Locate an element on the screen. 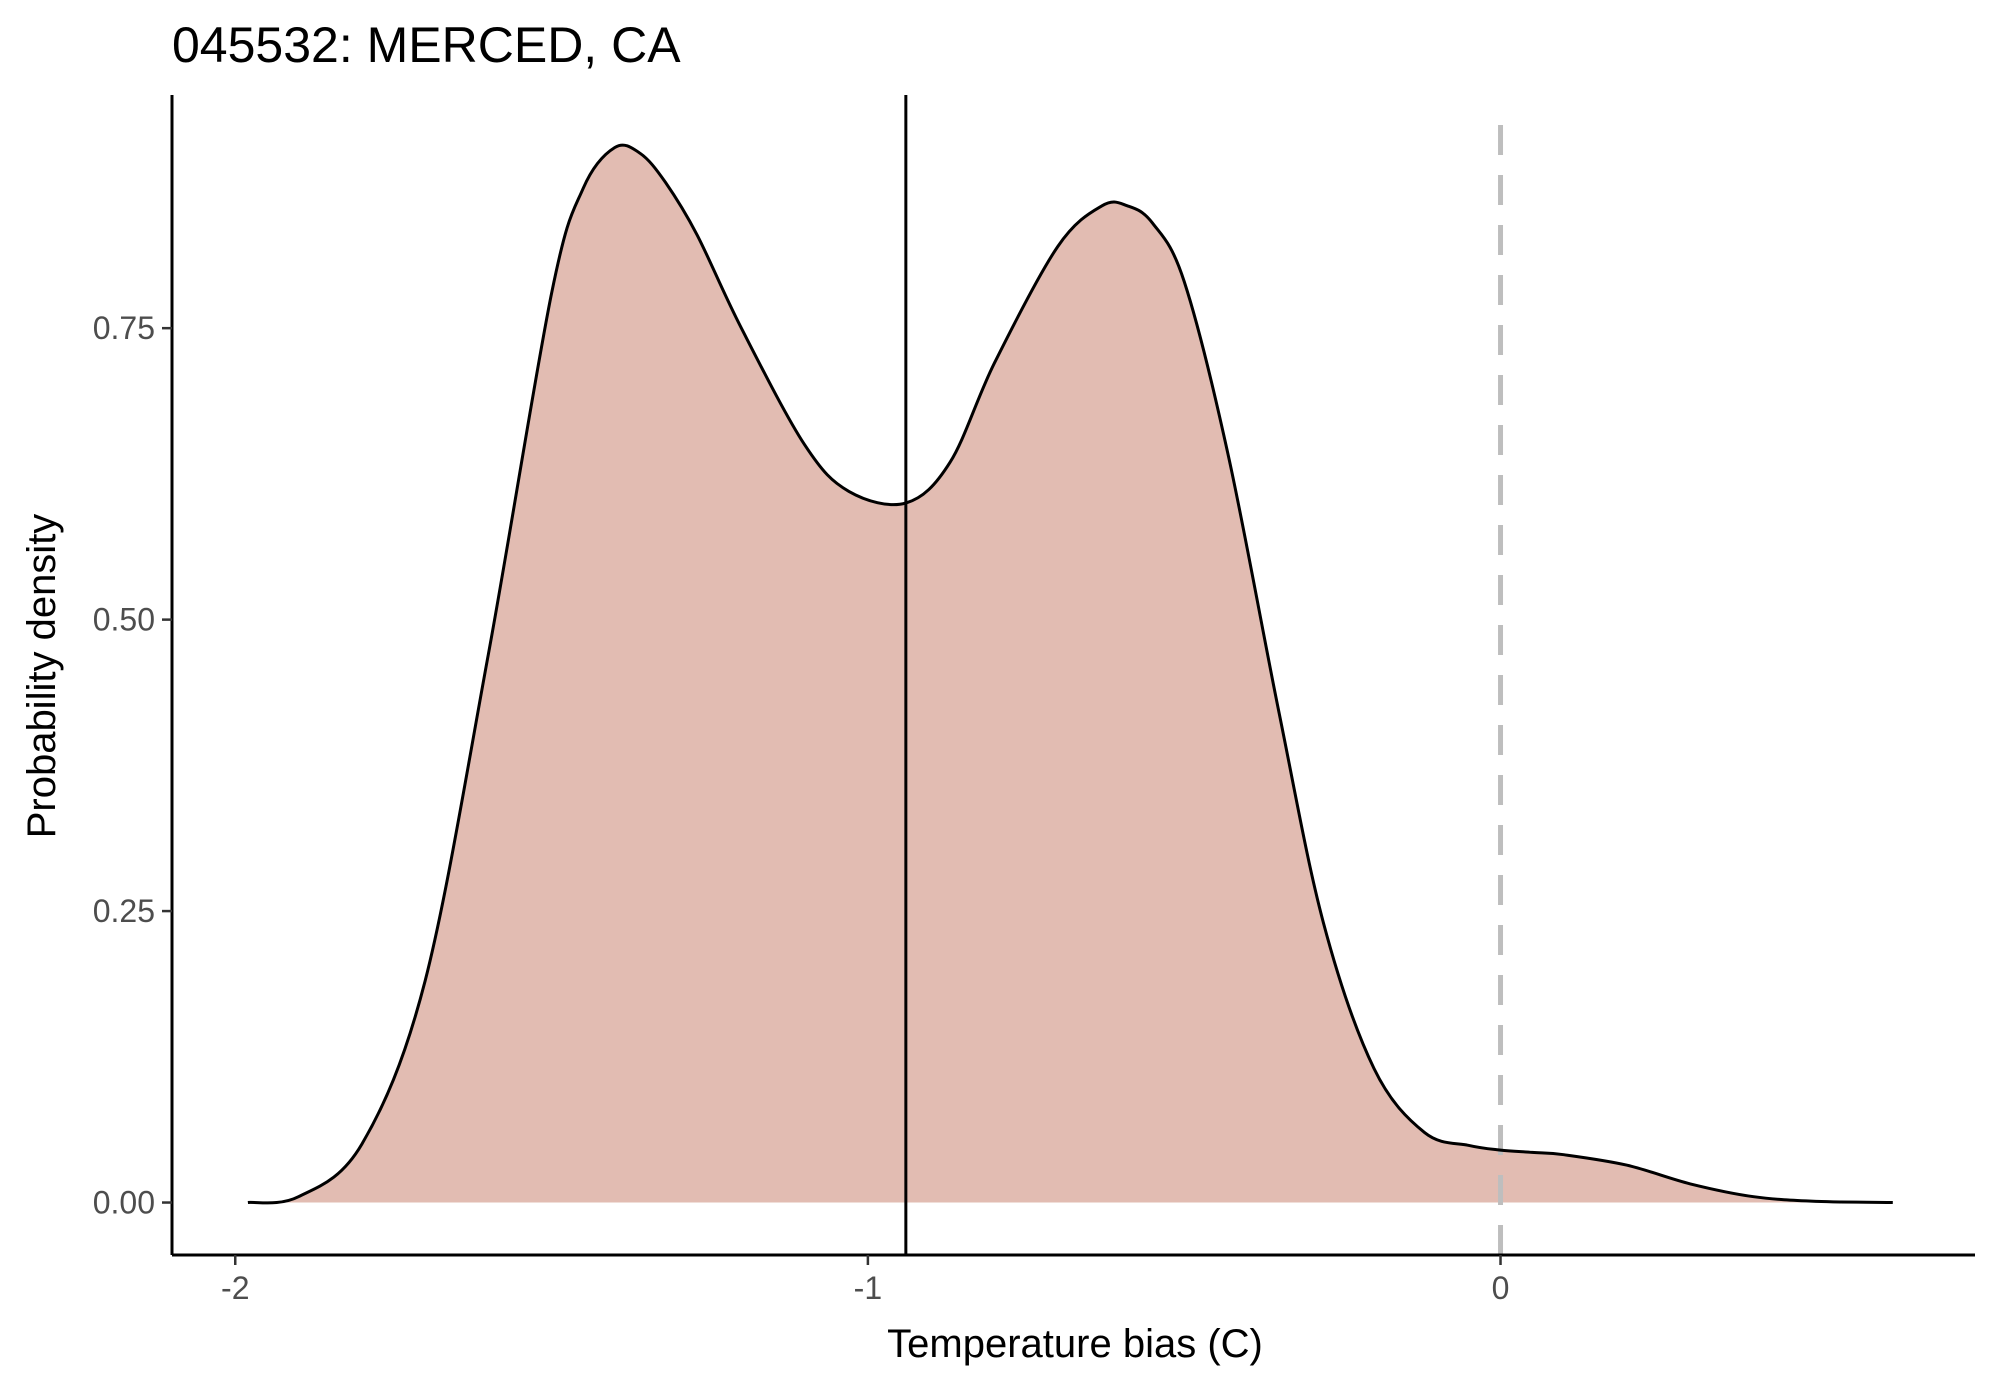 The height and width of the screenshot is (1384, 1990). y-tick-label: 0.75 is located at coordinates (124, 328).